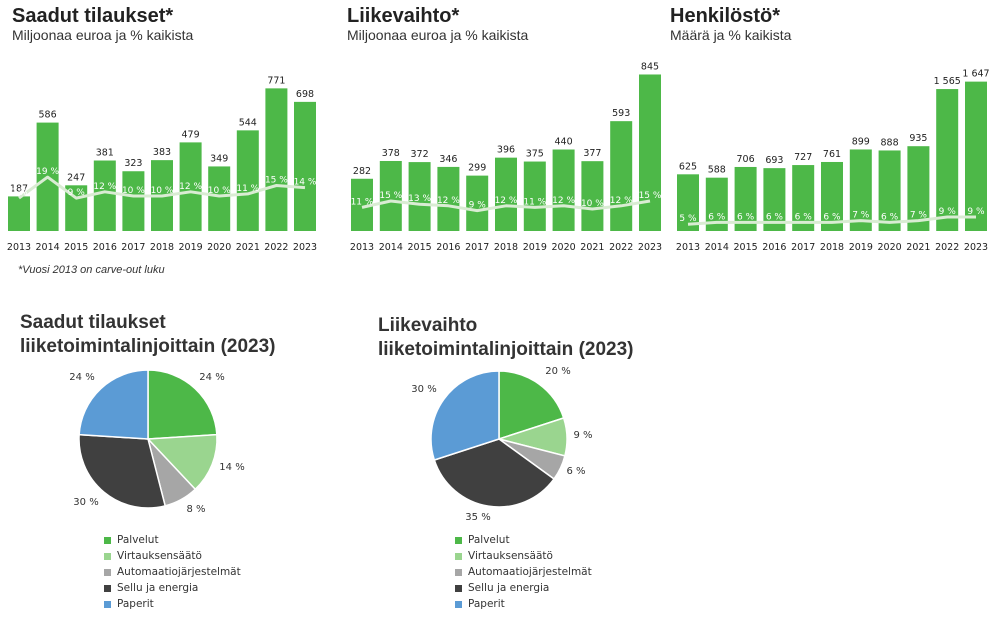 This screenshot has width=1000, height=619. Describe the element at coordinates (535, 247) in the screenshot. I see `revenue-year-label: 2019` at that location.